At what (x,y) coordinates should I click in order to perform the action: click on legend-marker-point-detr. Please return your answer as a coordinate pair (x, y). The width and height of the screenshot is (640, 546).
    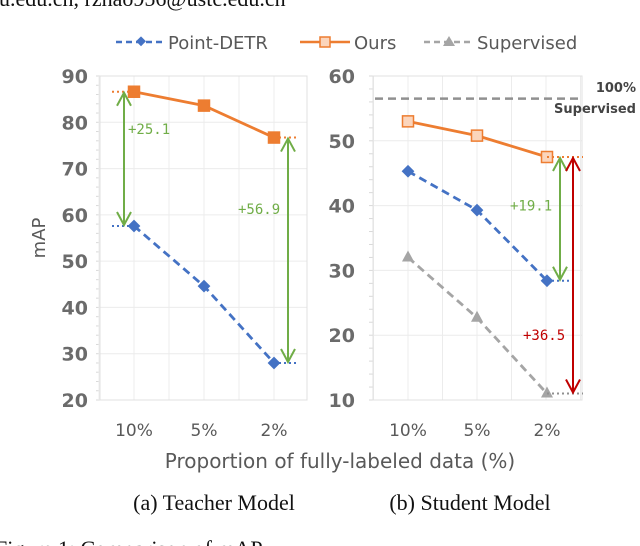
    Looking at the image, I should click on (141, 41).